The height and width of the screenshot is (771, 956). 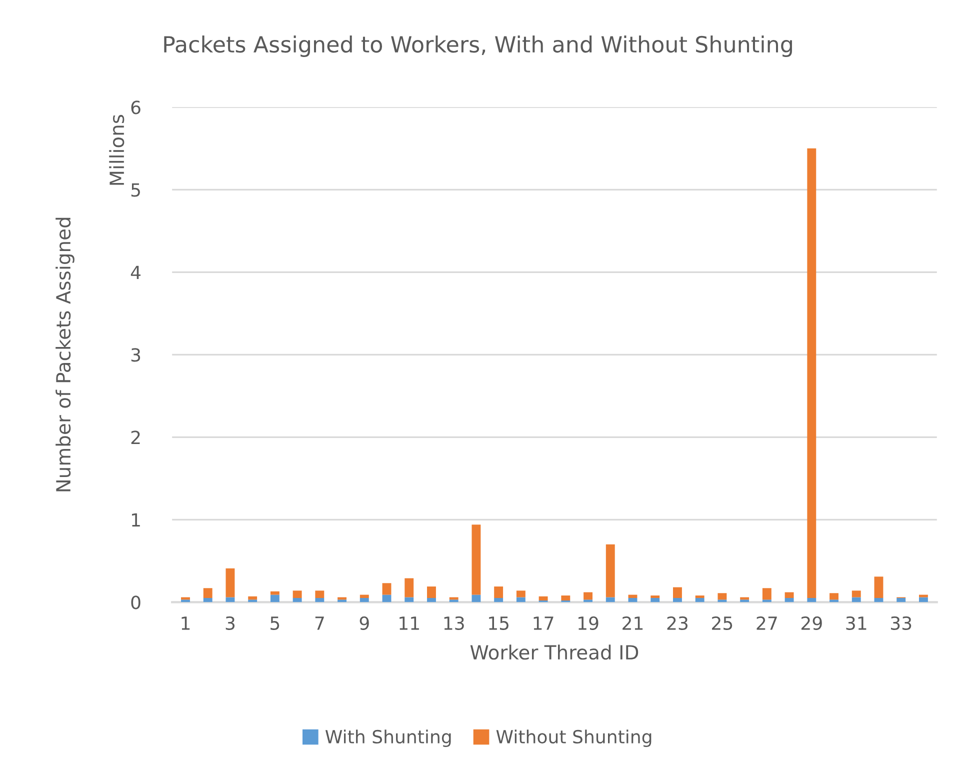 What do you see at coordinates (901, 623) in the screenshot?
I see `x-tick-label: 33` at bounding box center [901, 623].